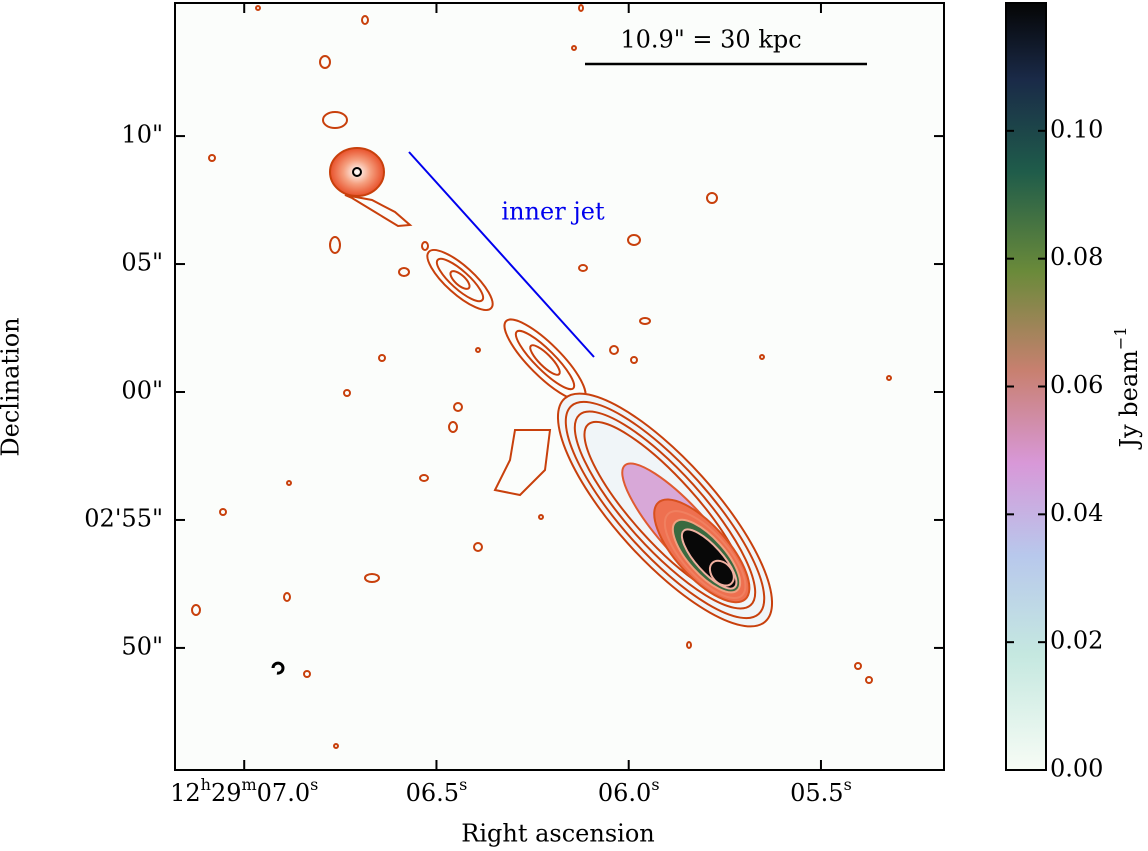 The height and width of the screenshot is (851, 1148). Describe the element at coordinates (624, 793) in the screenshot. I see `x-tick-label-part: 06.0` at that location.